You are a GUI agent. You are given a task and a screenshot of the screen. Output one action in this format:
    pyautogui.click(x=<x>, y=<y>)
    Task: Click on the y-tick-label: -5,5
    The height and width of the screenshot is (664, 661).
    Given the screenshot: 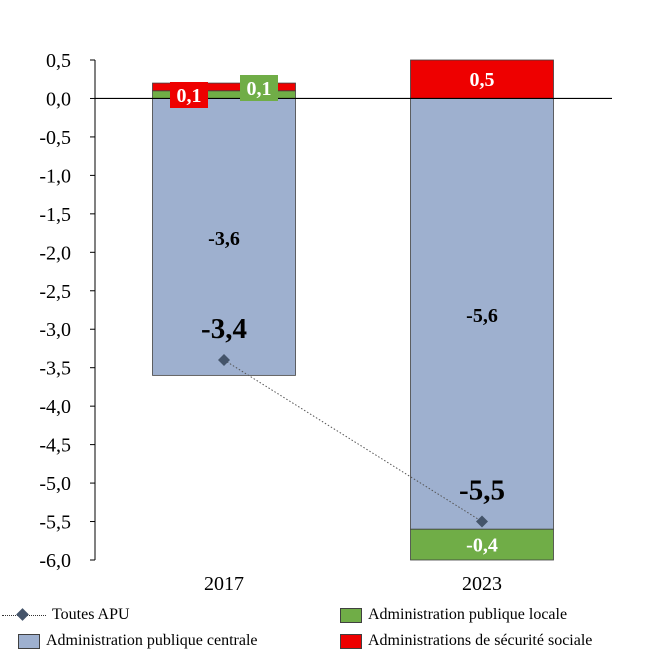 What is the action you would take?
    pyautogui.click(x=55, y=523)
    